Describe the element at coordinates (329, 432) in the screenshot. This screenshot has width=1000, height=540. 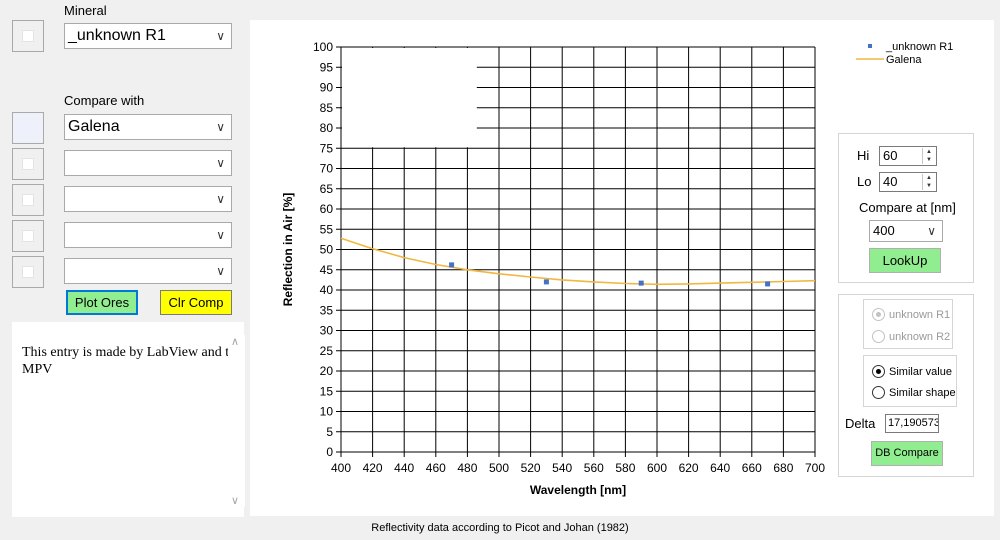
I see `y-tick-label: 5` at that location.